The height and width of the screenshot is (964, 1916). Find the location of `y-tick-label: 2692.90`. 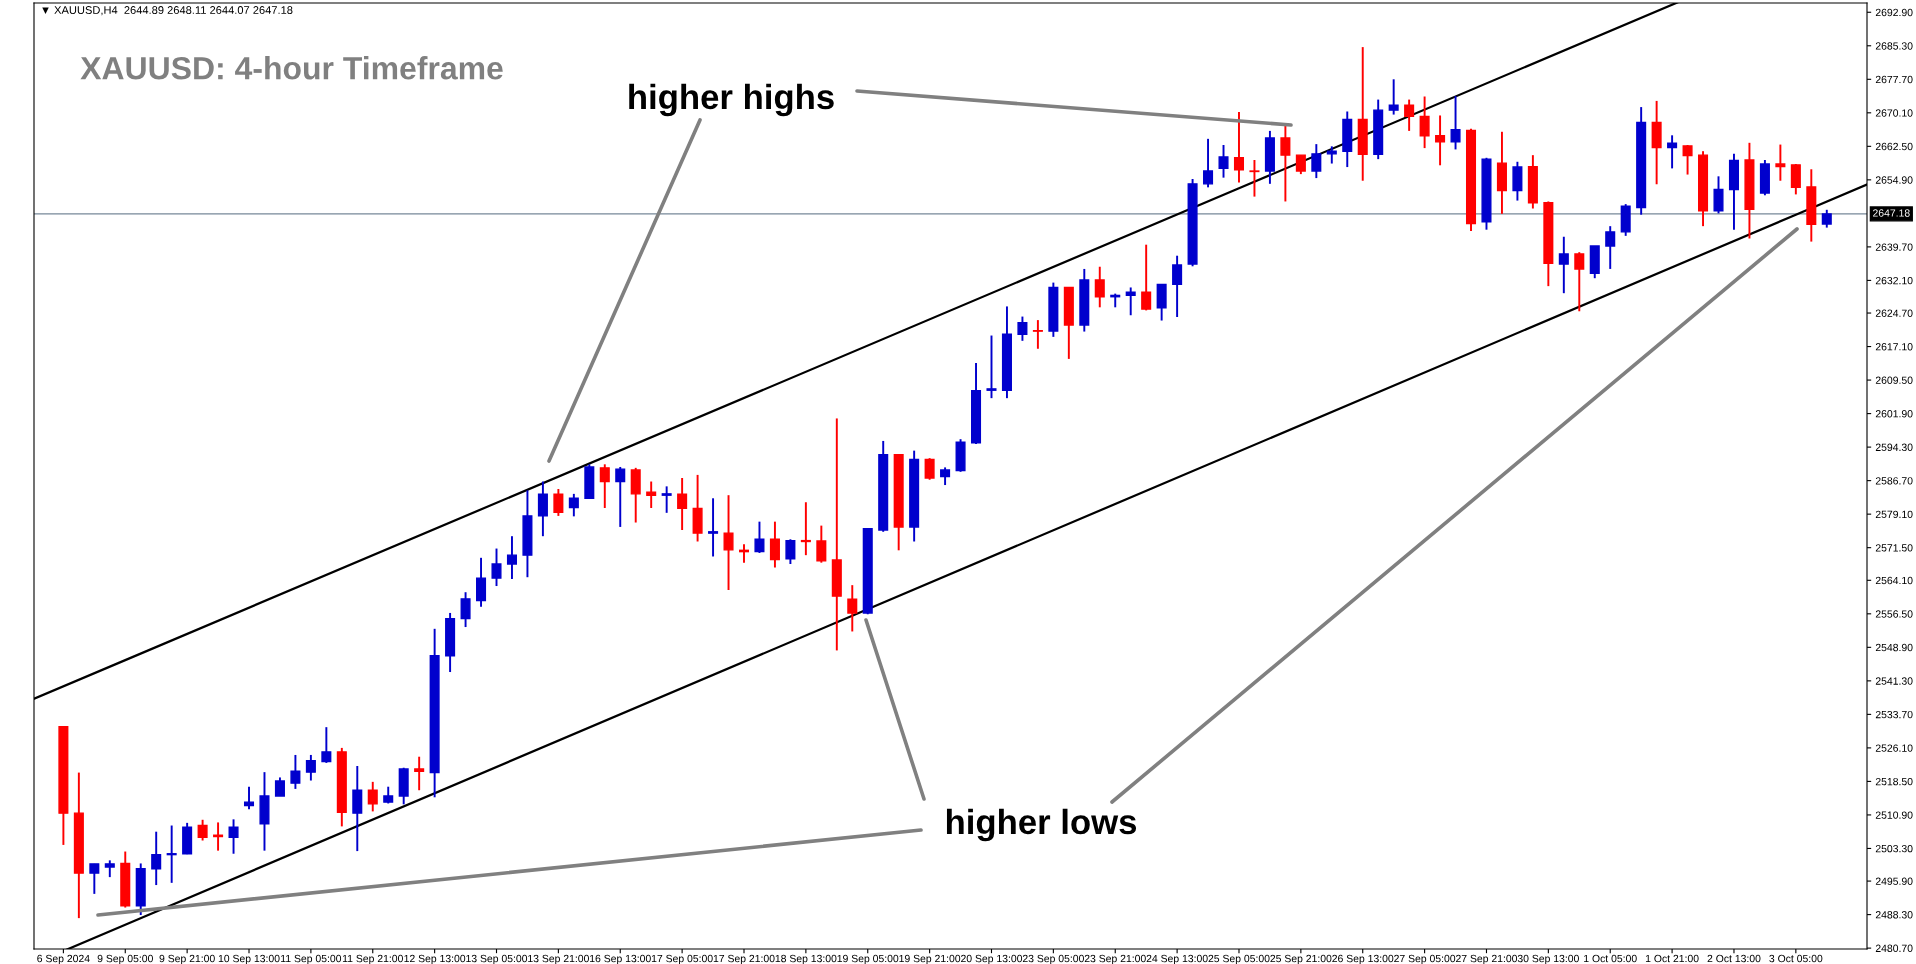

y-tick-label: 2692.90 is located at coordinates (1894, 12).